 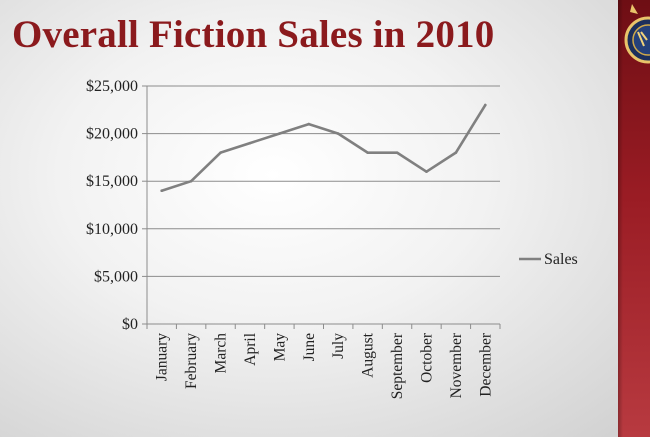 What do you see at coordinates (485, 364) in the screenshot?
I see `x-tick-label: December` at bounding box center [485, 364].